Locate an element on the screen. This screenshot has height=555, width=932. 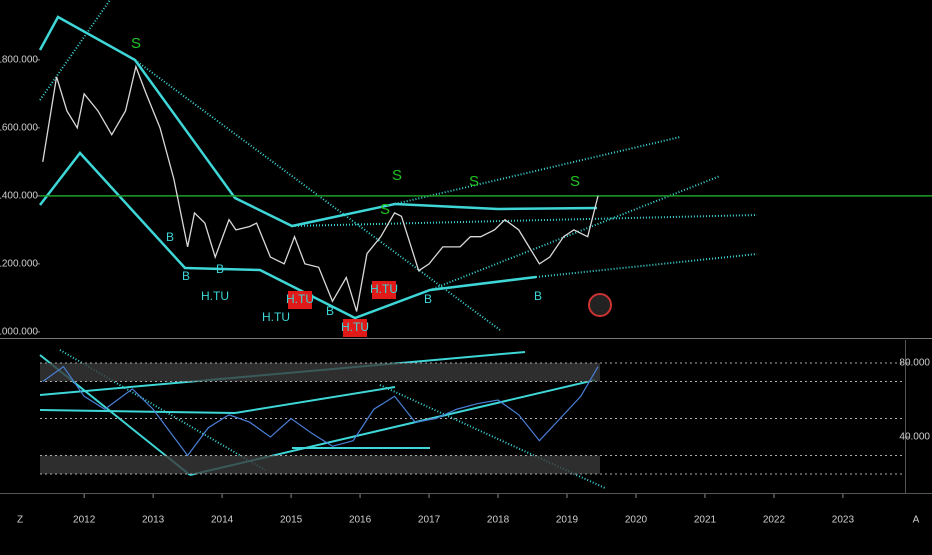
x-tick-label: 2018 is located at coordinates (498, 520).